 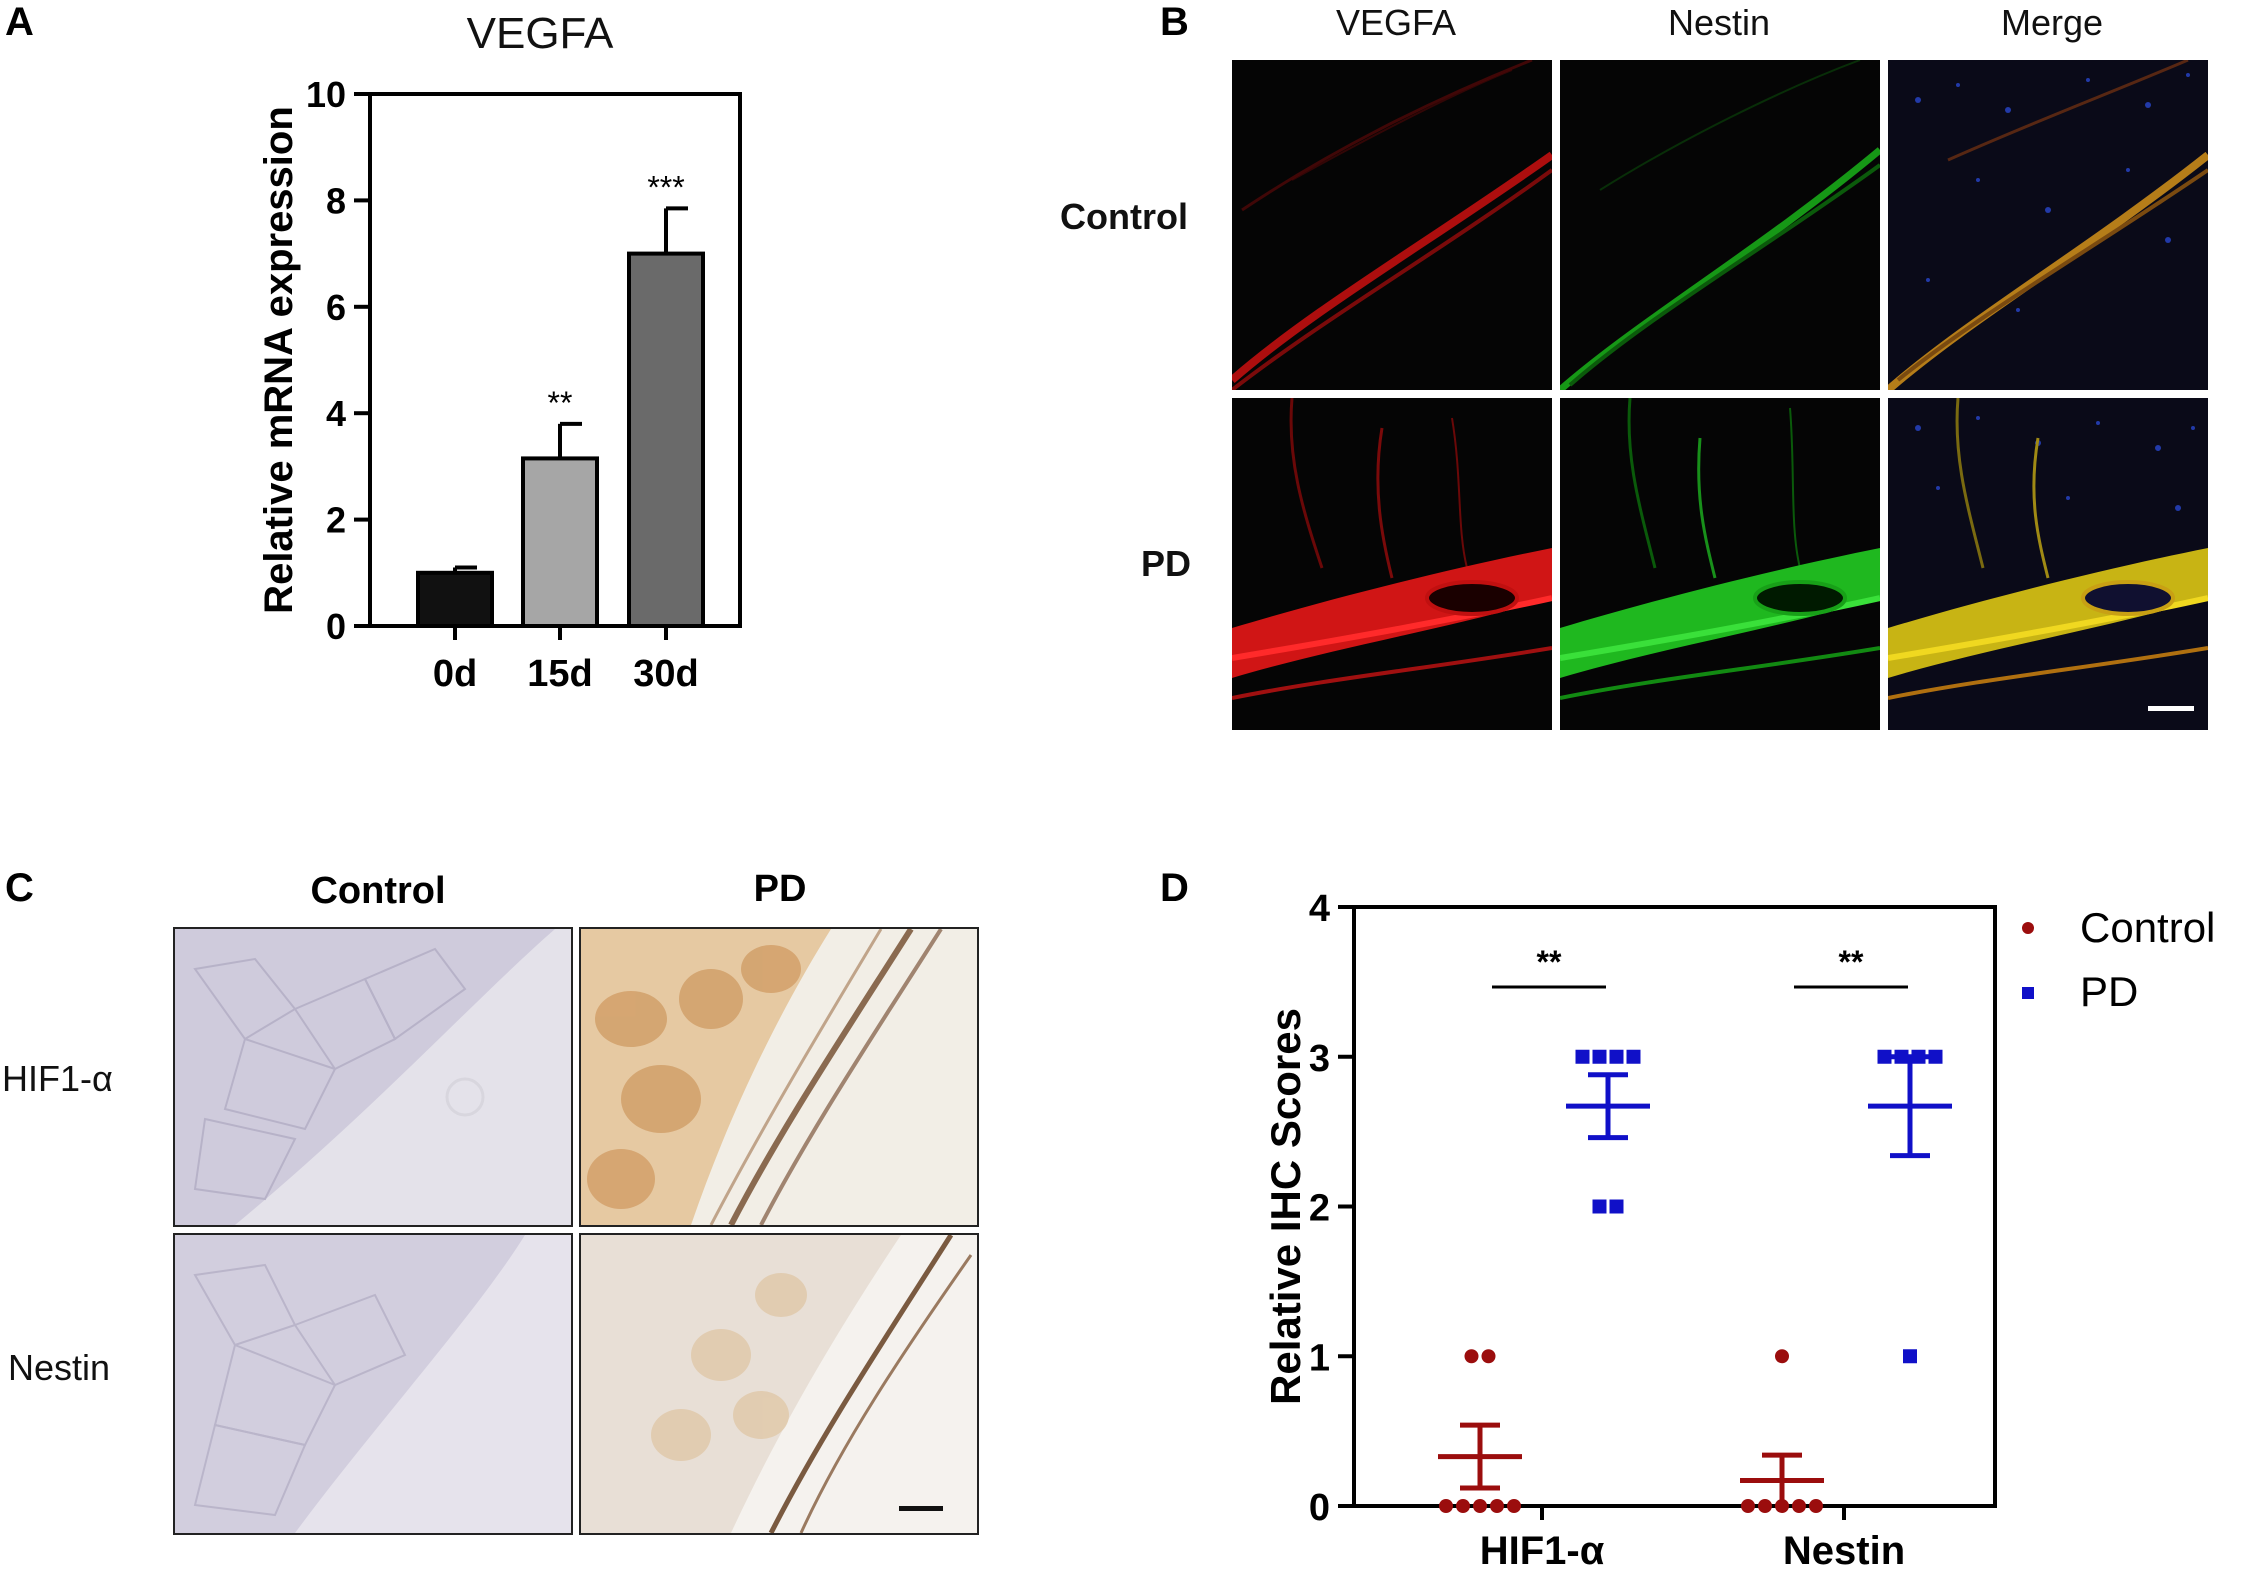 What do you see at coordinates (1396, 22) in the screenshot?
I see `column-label-vegfa: VEGFA` at bounding box center [1396, 22].